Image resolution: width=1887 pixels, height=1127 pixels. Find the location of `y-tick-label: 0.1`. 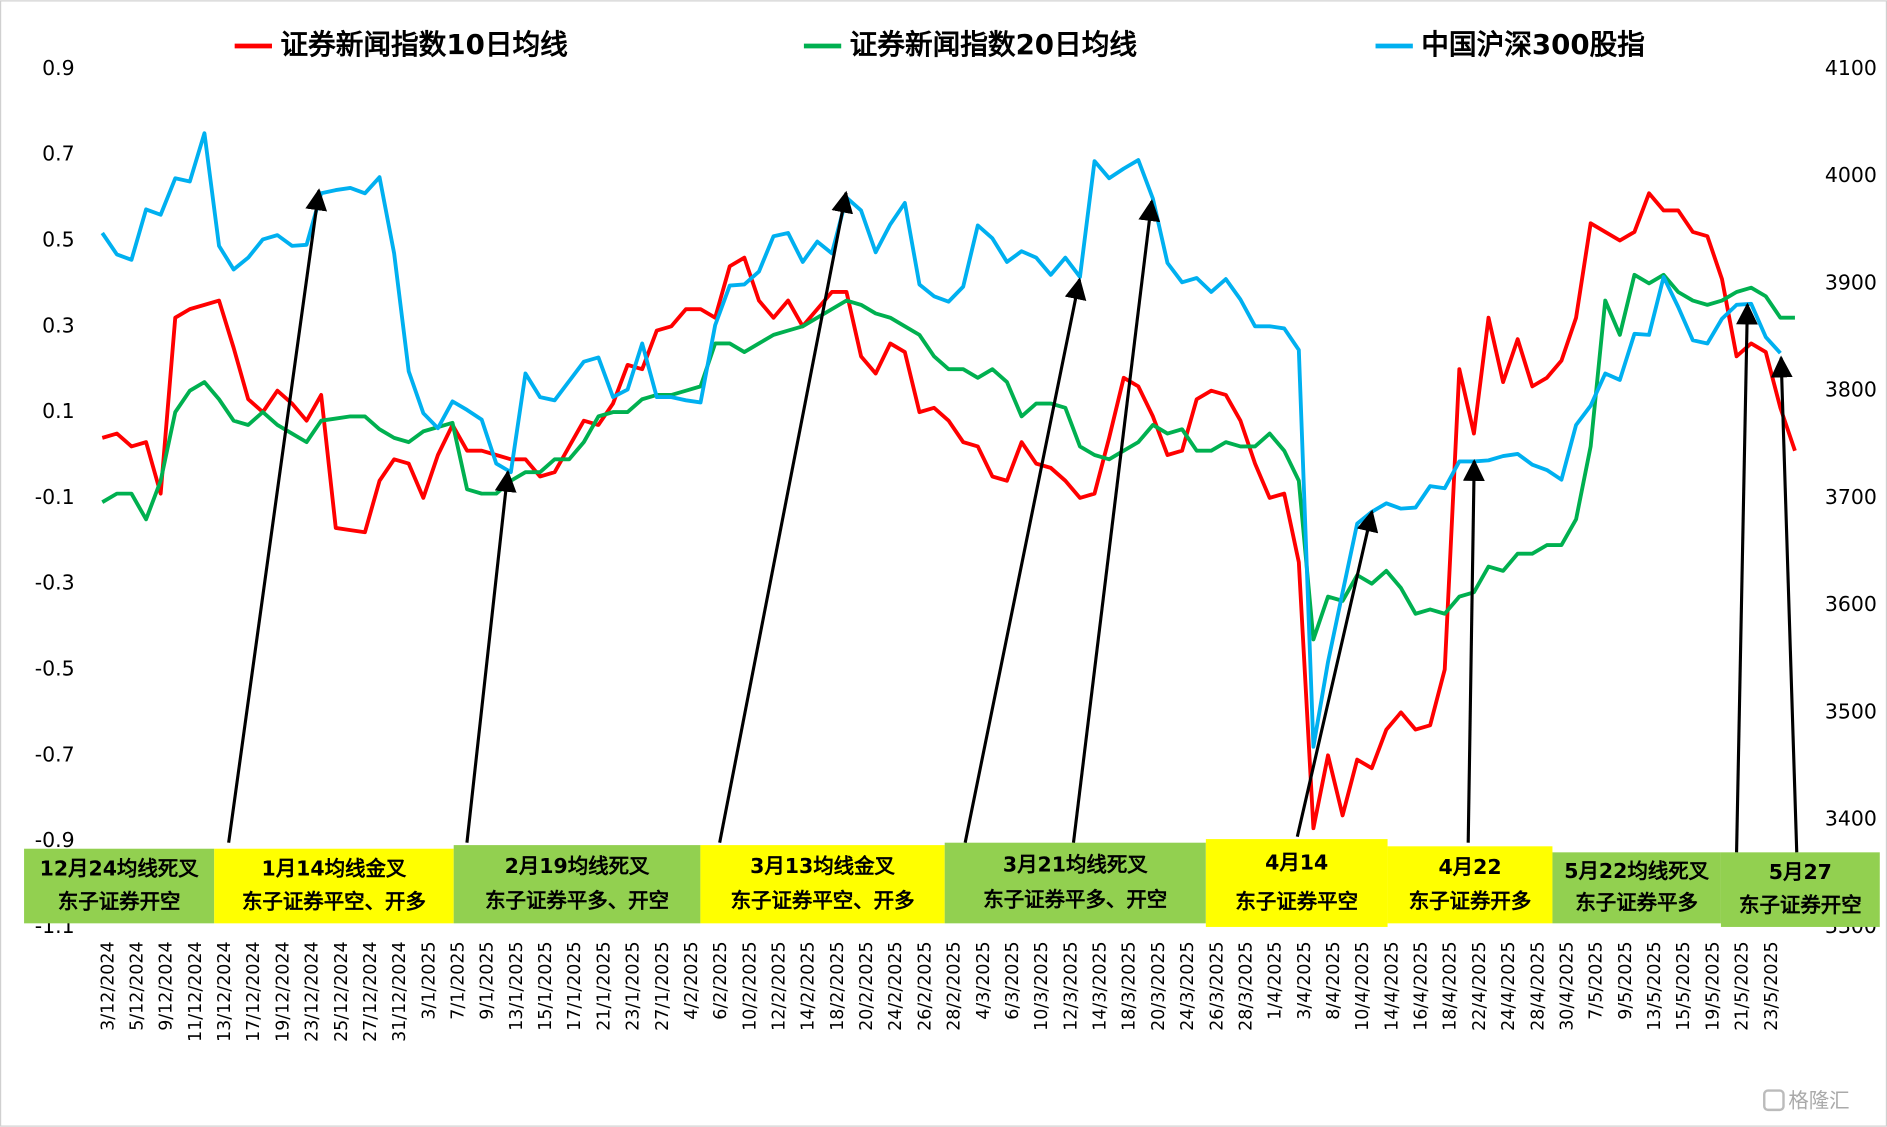

y-tick-label: 0.1 is located at coordinates (58, 411).